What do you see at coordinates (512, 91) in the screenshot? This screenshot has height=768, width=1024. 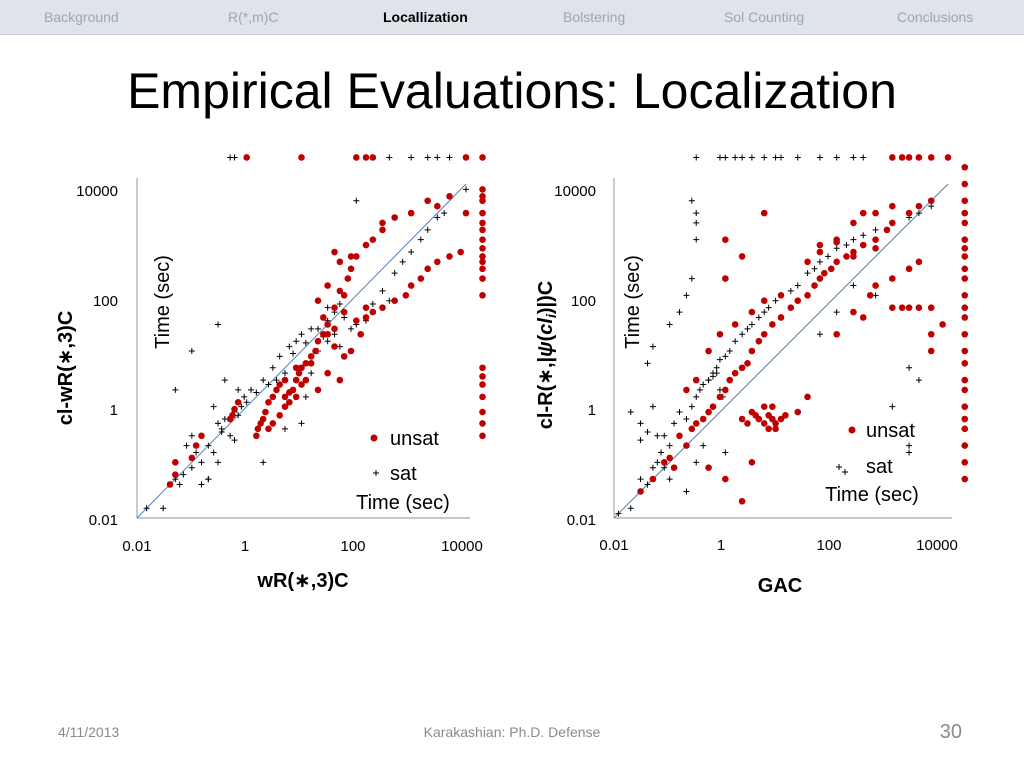 I see `slide-title: Empirical Evaluations: Localization` at bounding box center [512, 91].